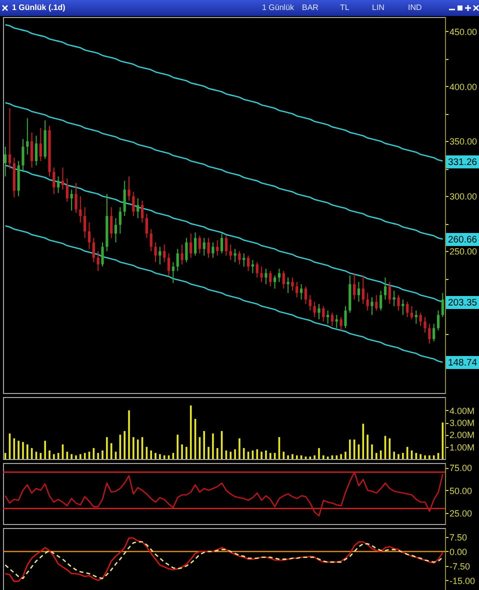  I want to click on y-tick-label: 0.00, so click(459, 551).